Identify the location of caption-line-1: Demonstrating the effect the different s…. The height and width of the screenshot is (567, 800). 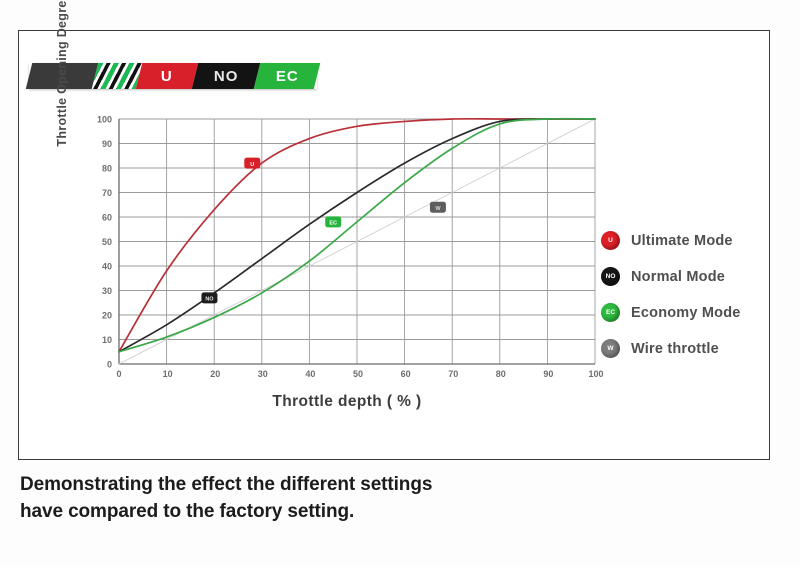
(226, 484).